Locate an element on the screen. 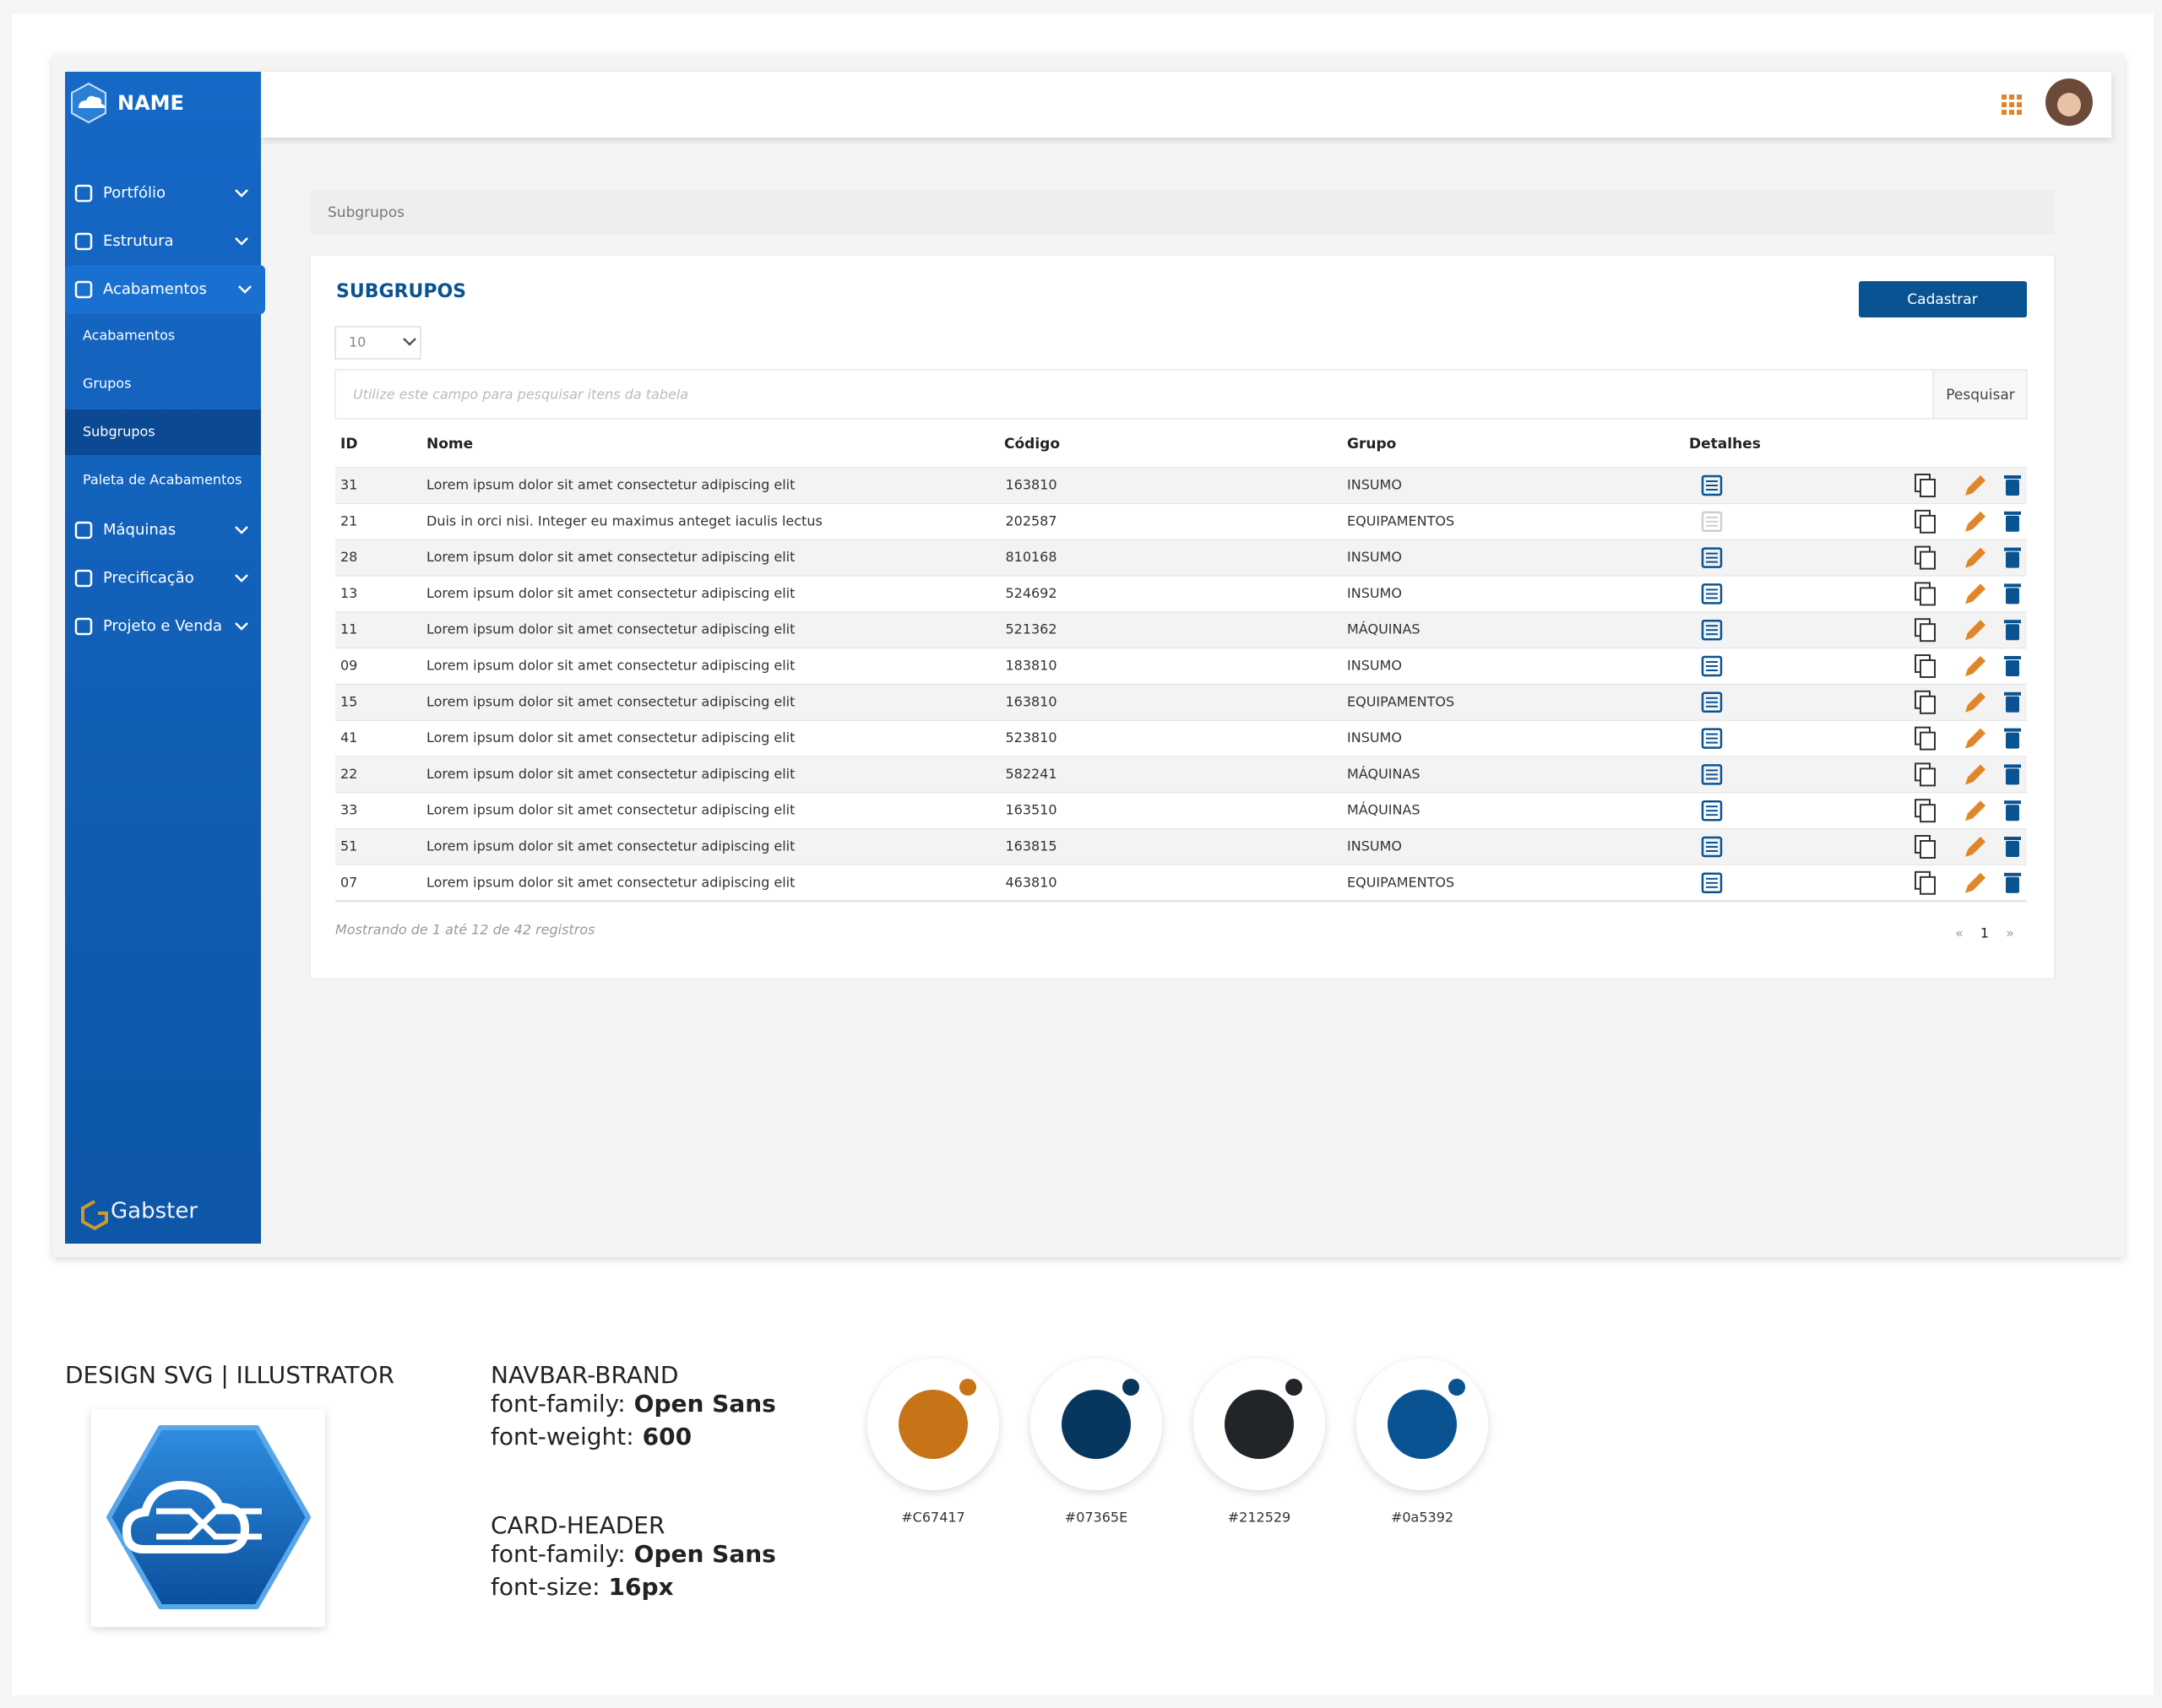 Image resolution: width=2162 pixels, height=1708 pixels. pagination-item: 1 is located at coordinates (1984, 933).